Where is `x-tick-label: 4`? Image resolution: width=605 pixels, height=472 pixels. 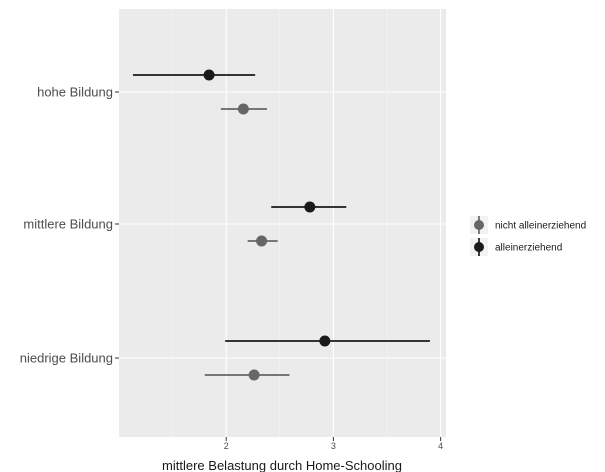
x-tick-label: 4 is located at coordinates (440, 446).